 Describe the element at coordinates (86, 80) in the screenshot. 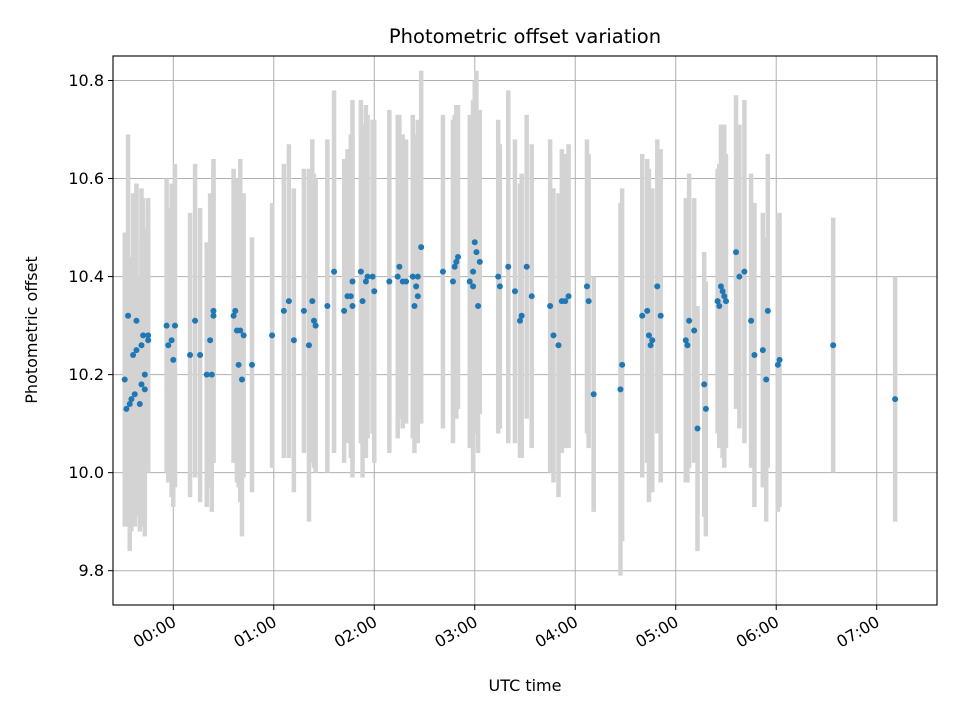

I see `y-tick-label: 10.8` at that location.